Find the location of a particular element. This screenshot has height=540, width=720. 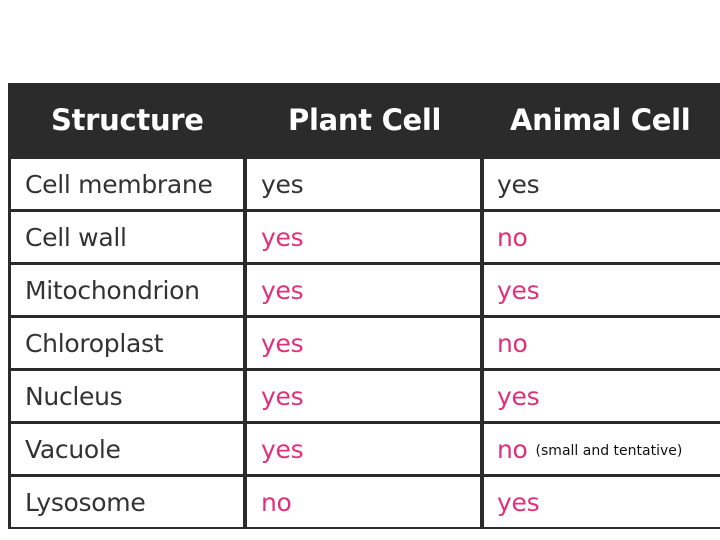

header-row: Structure Plant Cell Animal Cell is located at coordinates (364, 119).